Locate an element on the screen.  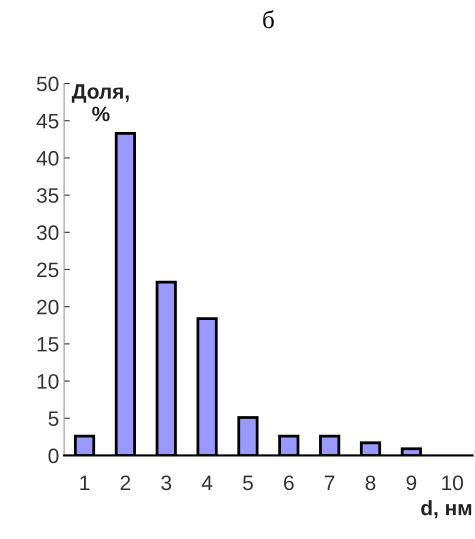
y-tick-label: 50 is located at coordinates (47, 84).